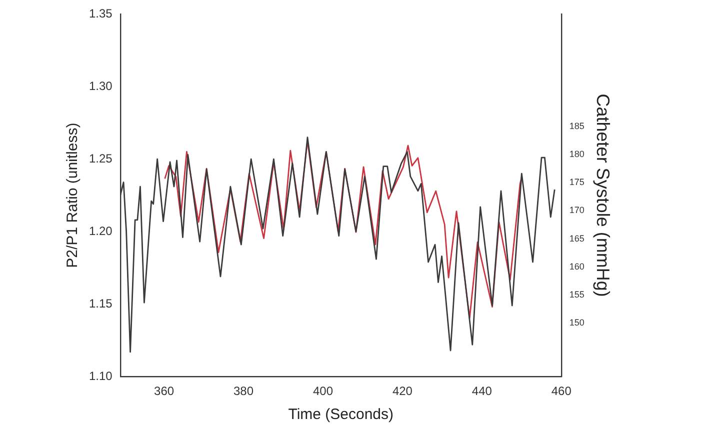  Describe the element at coordinates (100, 375) in the screenshot. I see `y-tick-label: 1.10` at that location.